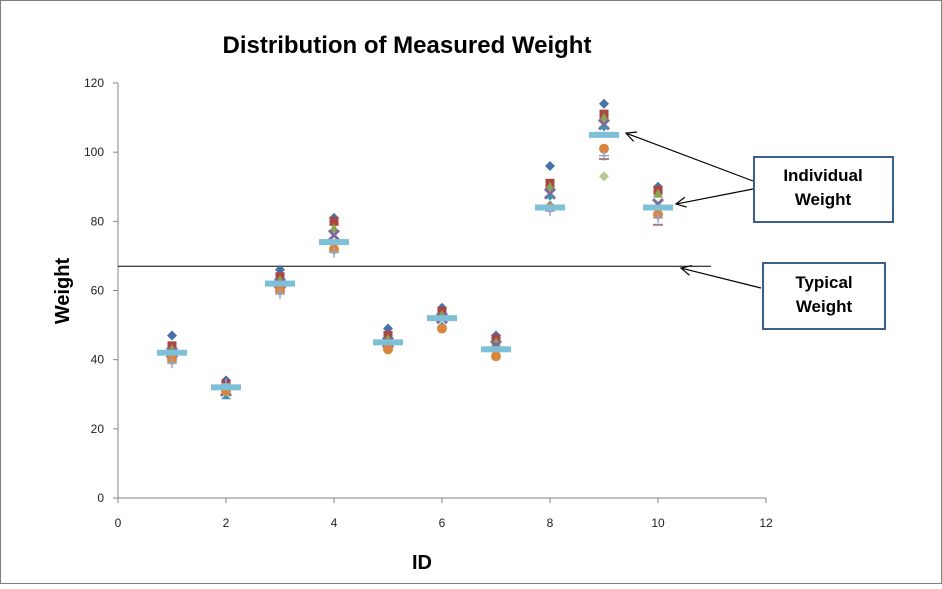  Describe the element at coordinates (824, 306) in the screenshot. I see `typical-weight-callout-line2: Weight` at that location.